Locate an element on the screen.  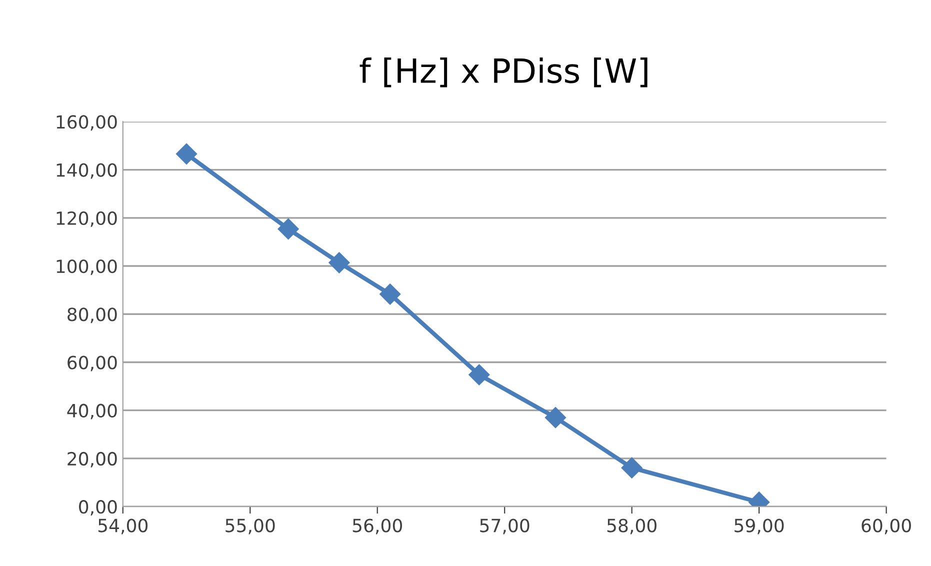
x-tick-label: 54,00 is located at coordinates (123, 526).